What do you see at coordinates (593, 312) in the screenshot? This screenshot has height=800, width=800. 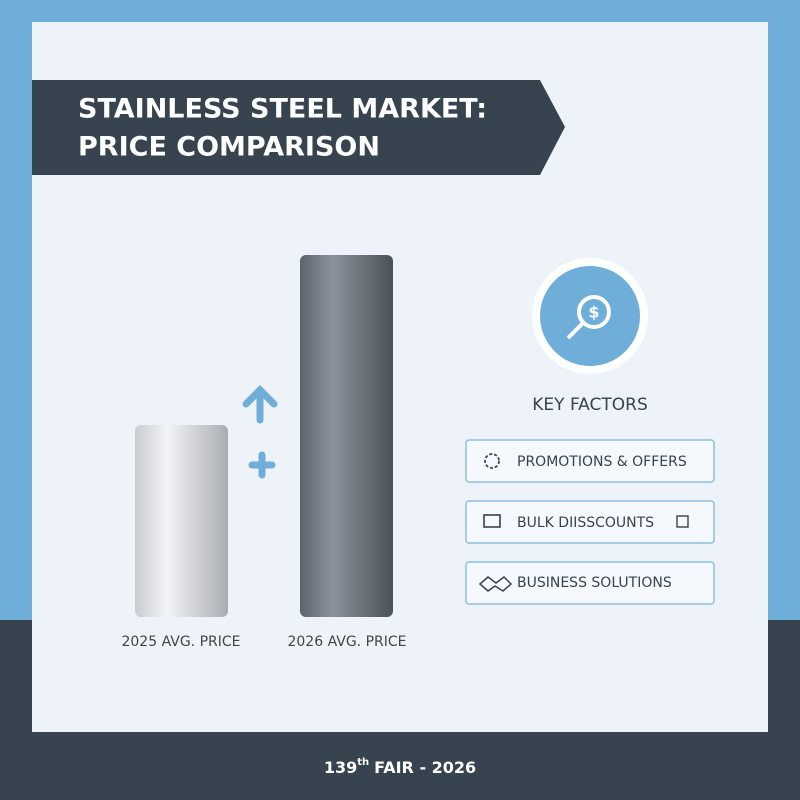 I see `dollar-sign: $` at bounding box center [593, 312].